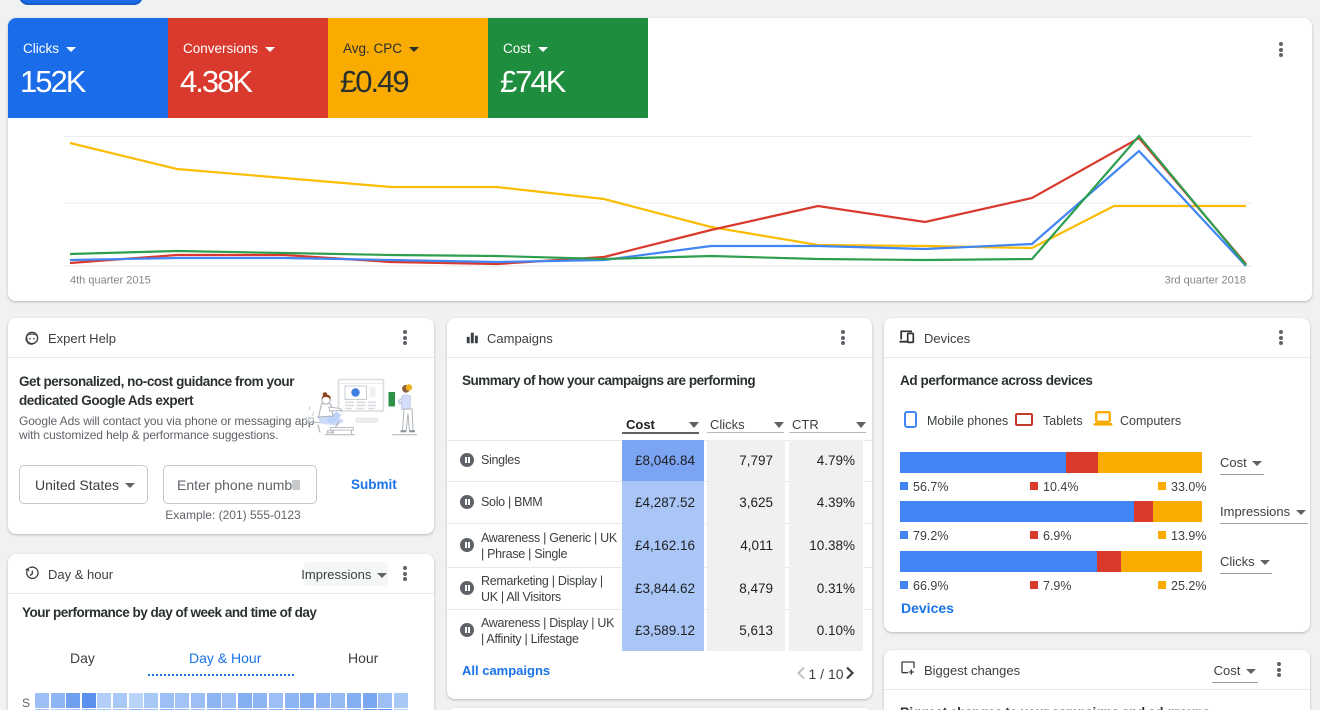 Image resolution: width=1320 pixels, height=710 pixels. What do you see at coordinates (110, 281) in the screenshot?
I see `svg-text: 4th quarter 2015` at bounding box center [110, 281].